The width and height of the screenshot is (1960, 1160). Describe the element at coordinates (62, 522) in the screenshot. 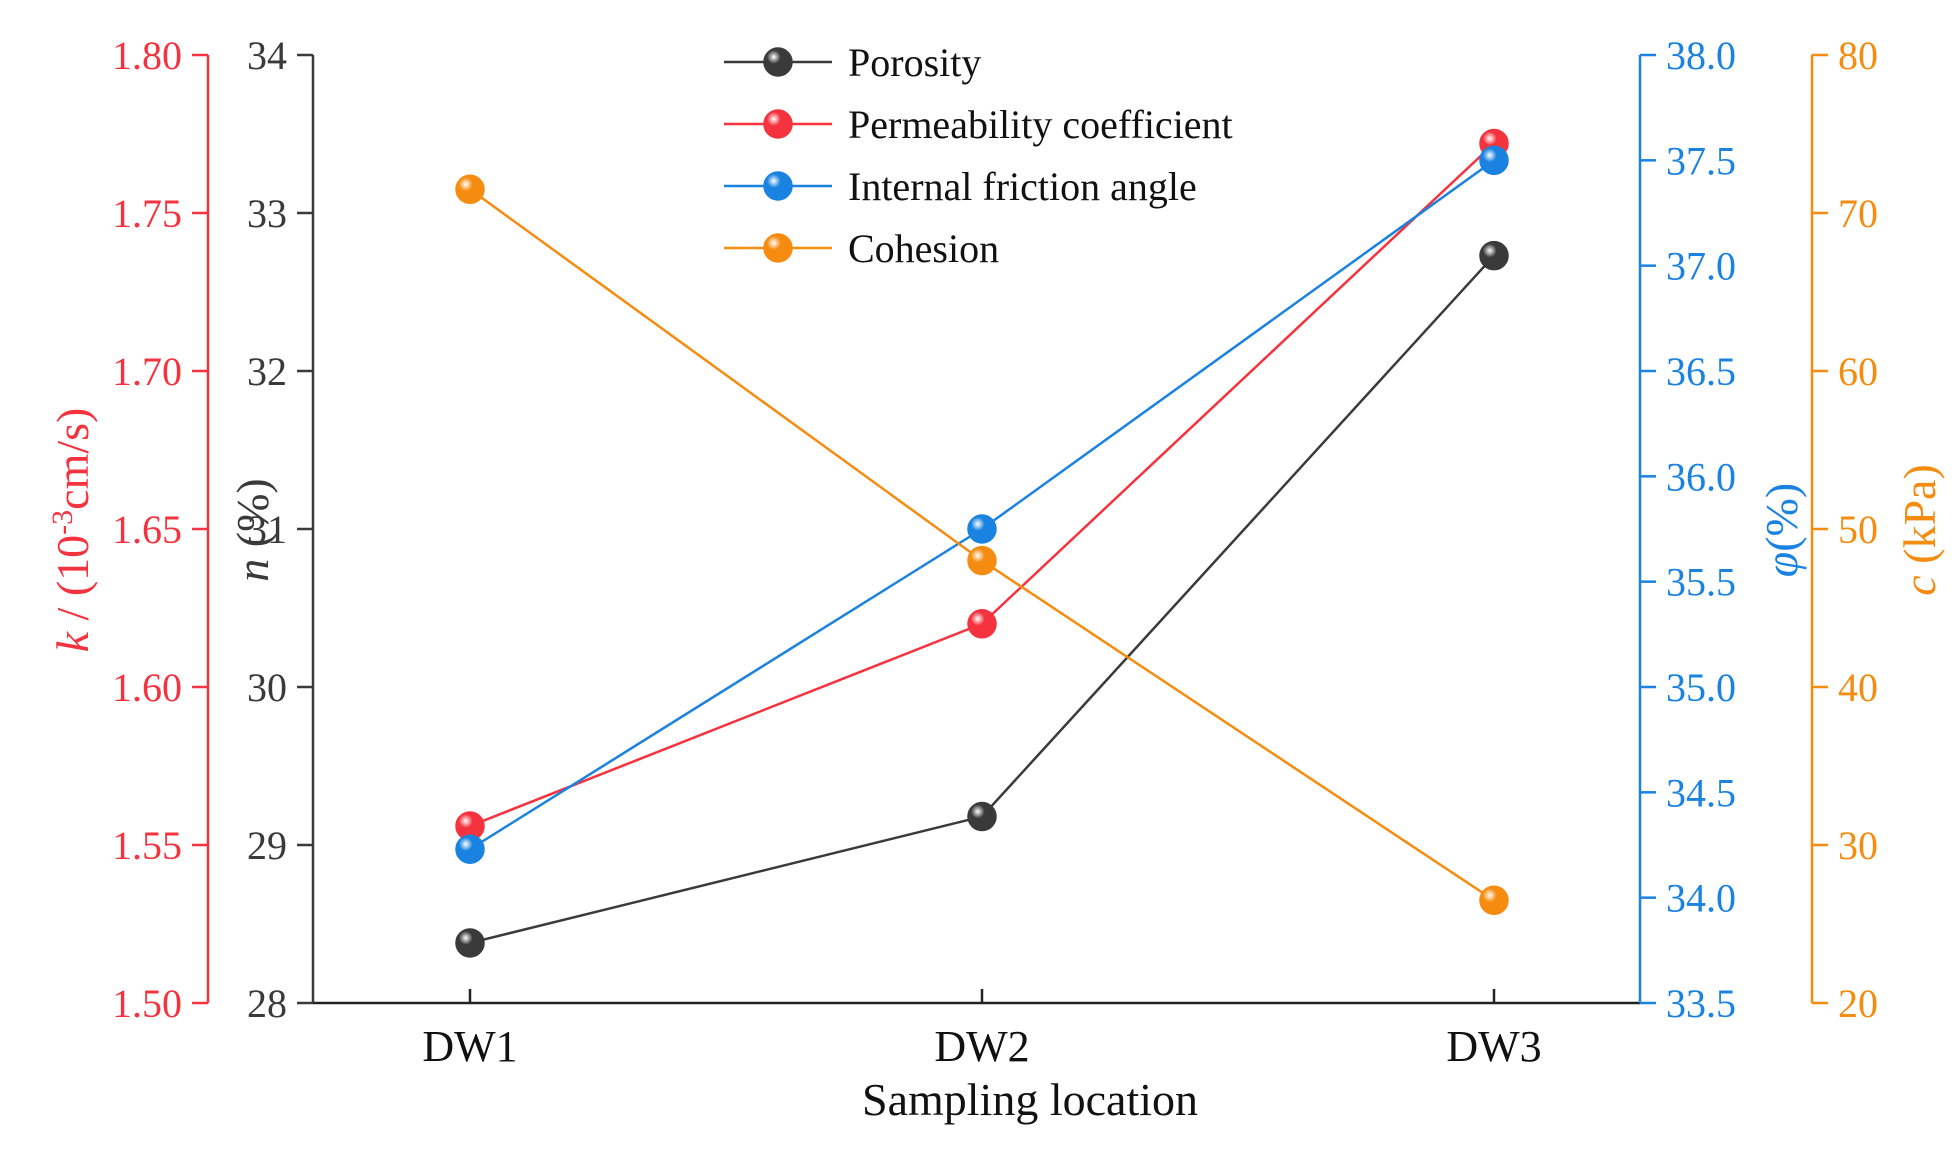

I see `y-axis-title-sup-k: -3` at that location.